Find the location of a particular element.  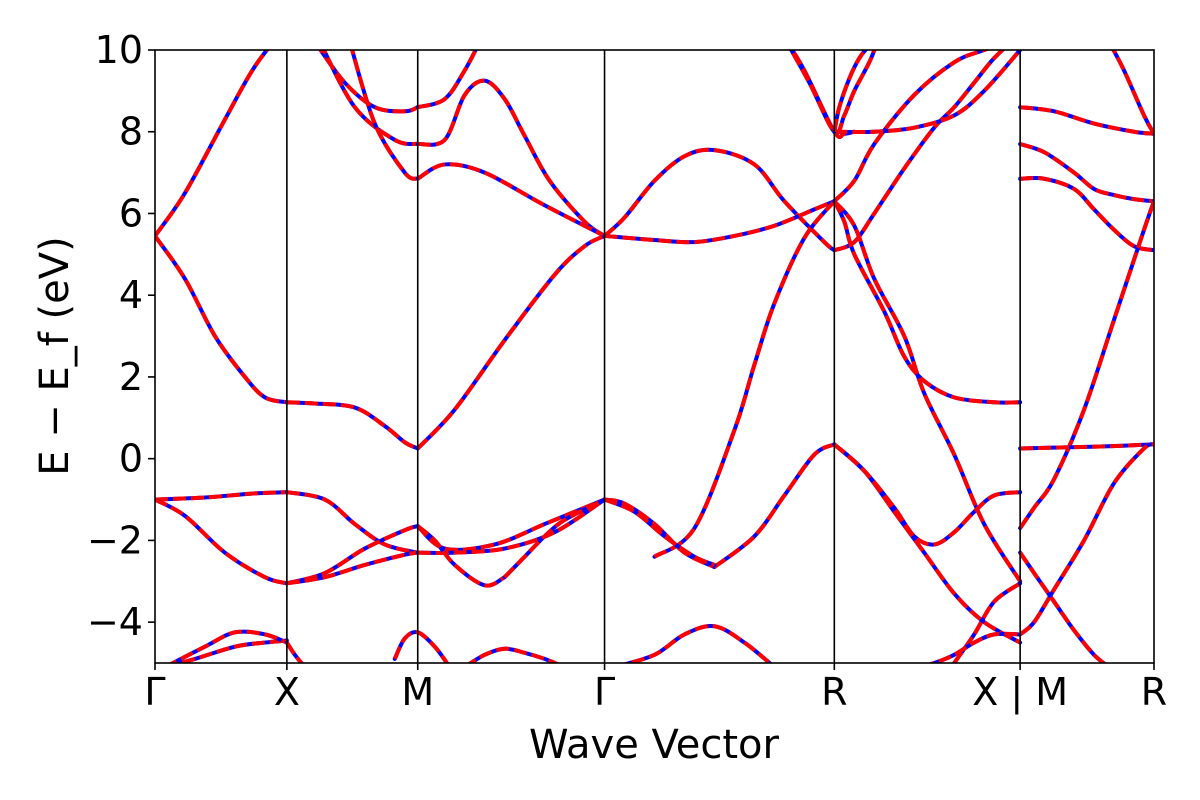

y-tick-label: 8 is located at coordinates (131, 132).